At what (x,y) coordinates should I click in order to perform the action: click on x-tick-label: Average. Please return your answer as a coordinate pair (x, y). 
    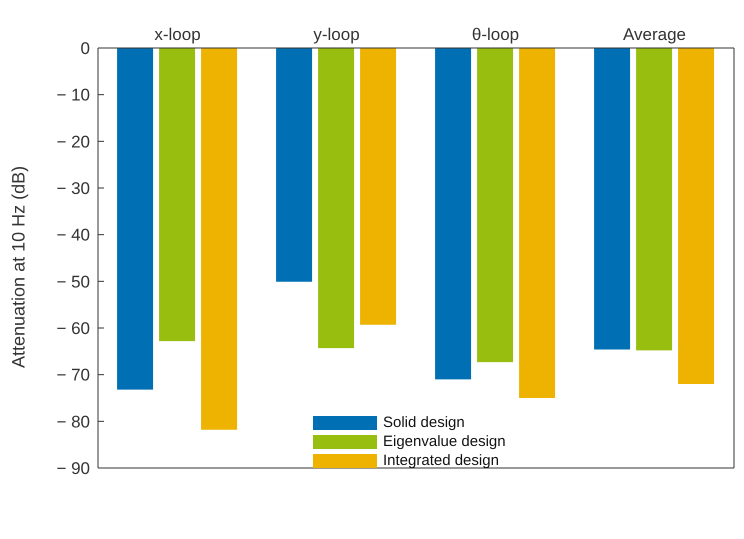
    Looking at the image, I should click on (654, 34).